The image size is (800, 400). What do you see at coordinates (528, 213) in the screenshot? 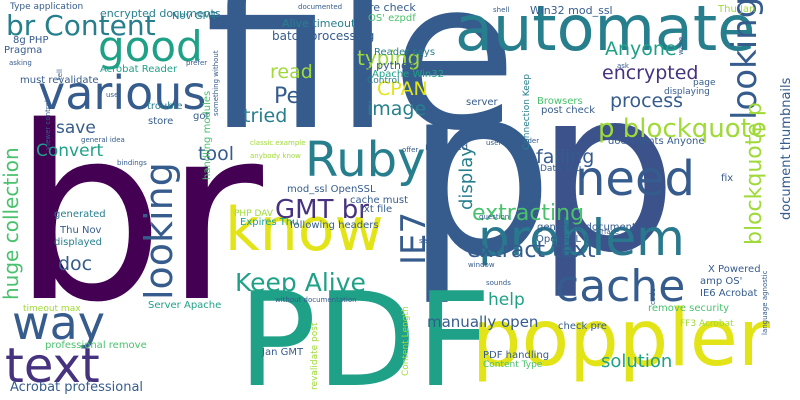
I see `word-extracting: extracting` at bounding box center [528, 213].